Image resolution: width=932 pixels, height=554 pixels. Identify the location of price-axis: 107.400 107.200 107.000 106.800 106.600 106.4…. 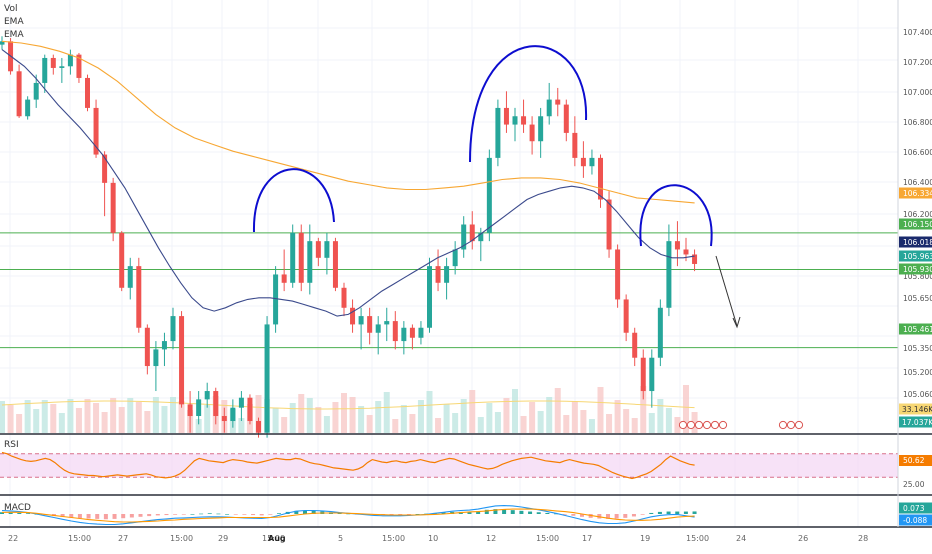
(917, 213).